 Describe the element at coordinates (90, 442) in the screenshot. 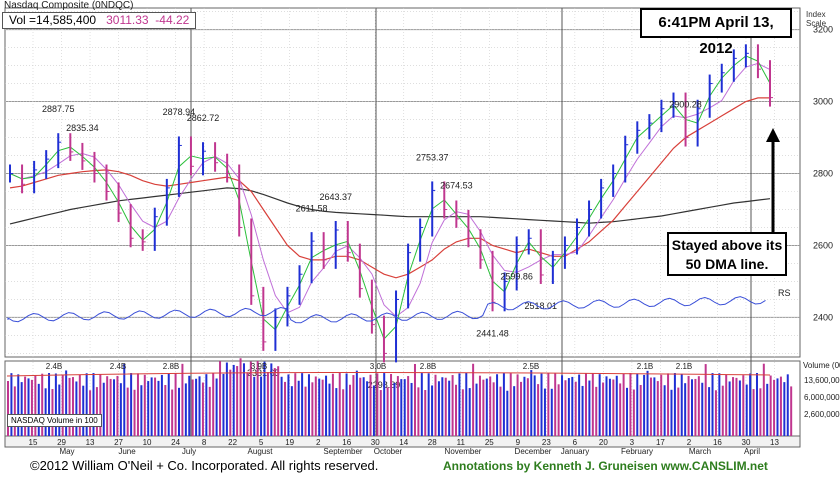

I see `x-tick-label: 13` at that location.